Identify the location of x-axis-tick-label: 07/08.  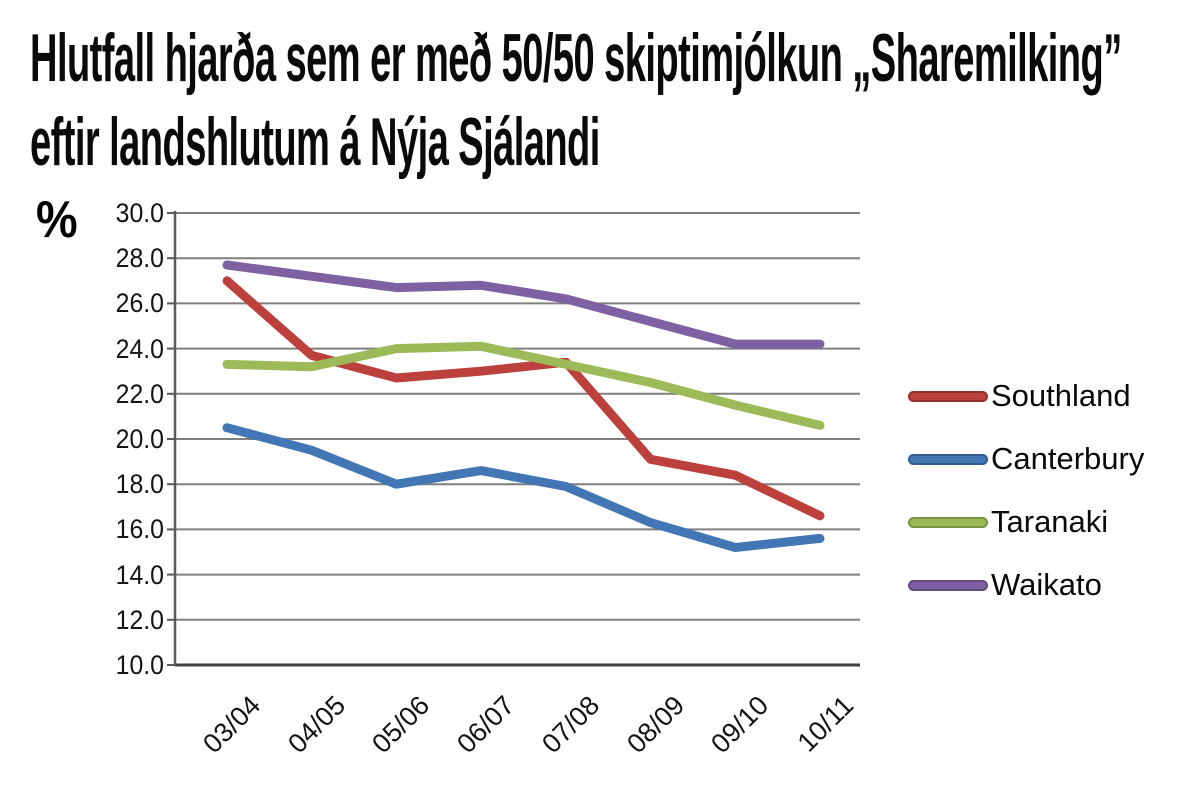
(571, 724).